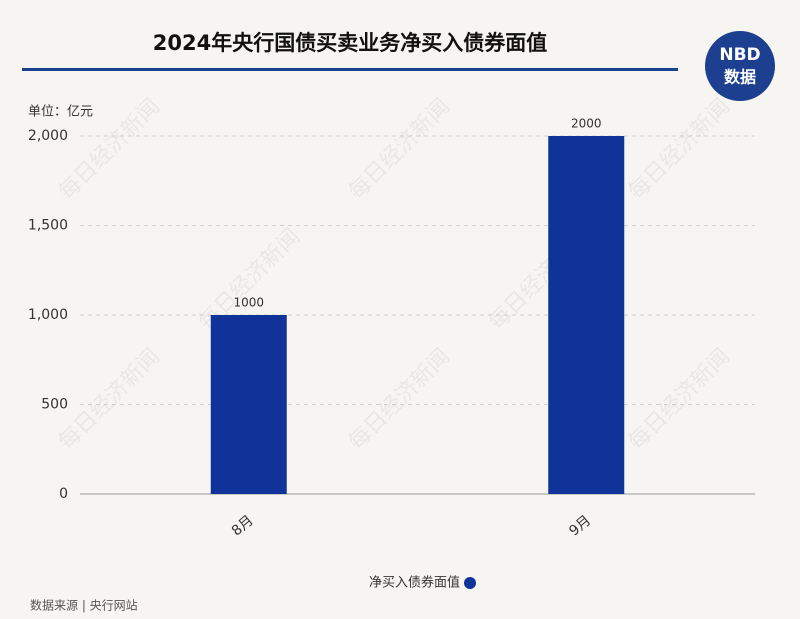  Describe the element at coordinates (60, 112) in the screenshot. I see `unit-label: 单位：亿元` at that location.